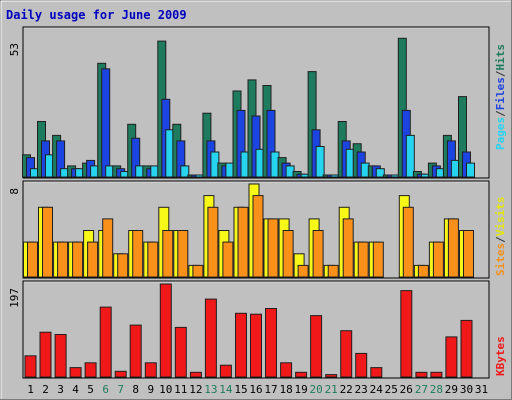 Image resolution: width=512 pixels, height=400 pixels. I want to click on x-tick-label-day-11: 11, so click(180, 389).